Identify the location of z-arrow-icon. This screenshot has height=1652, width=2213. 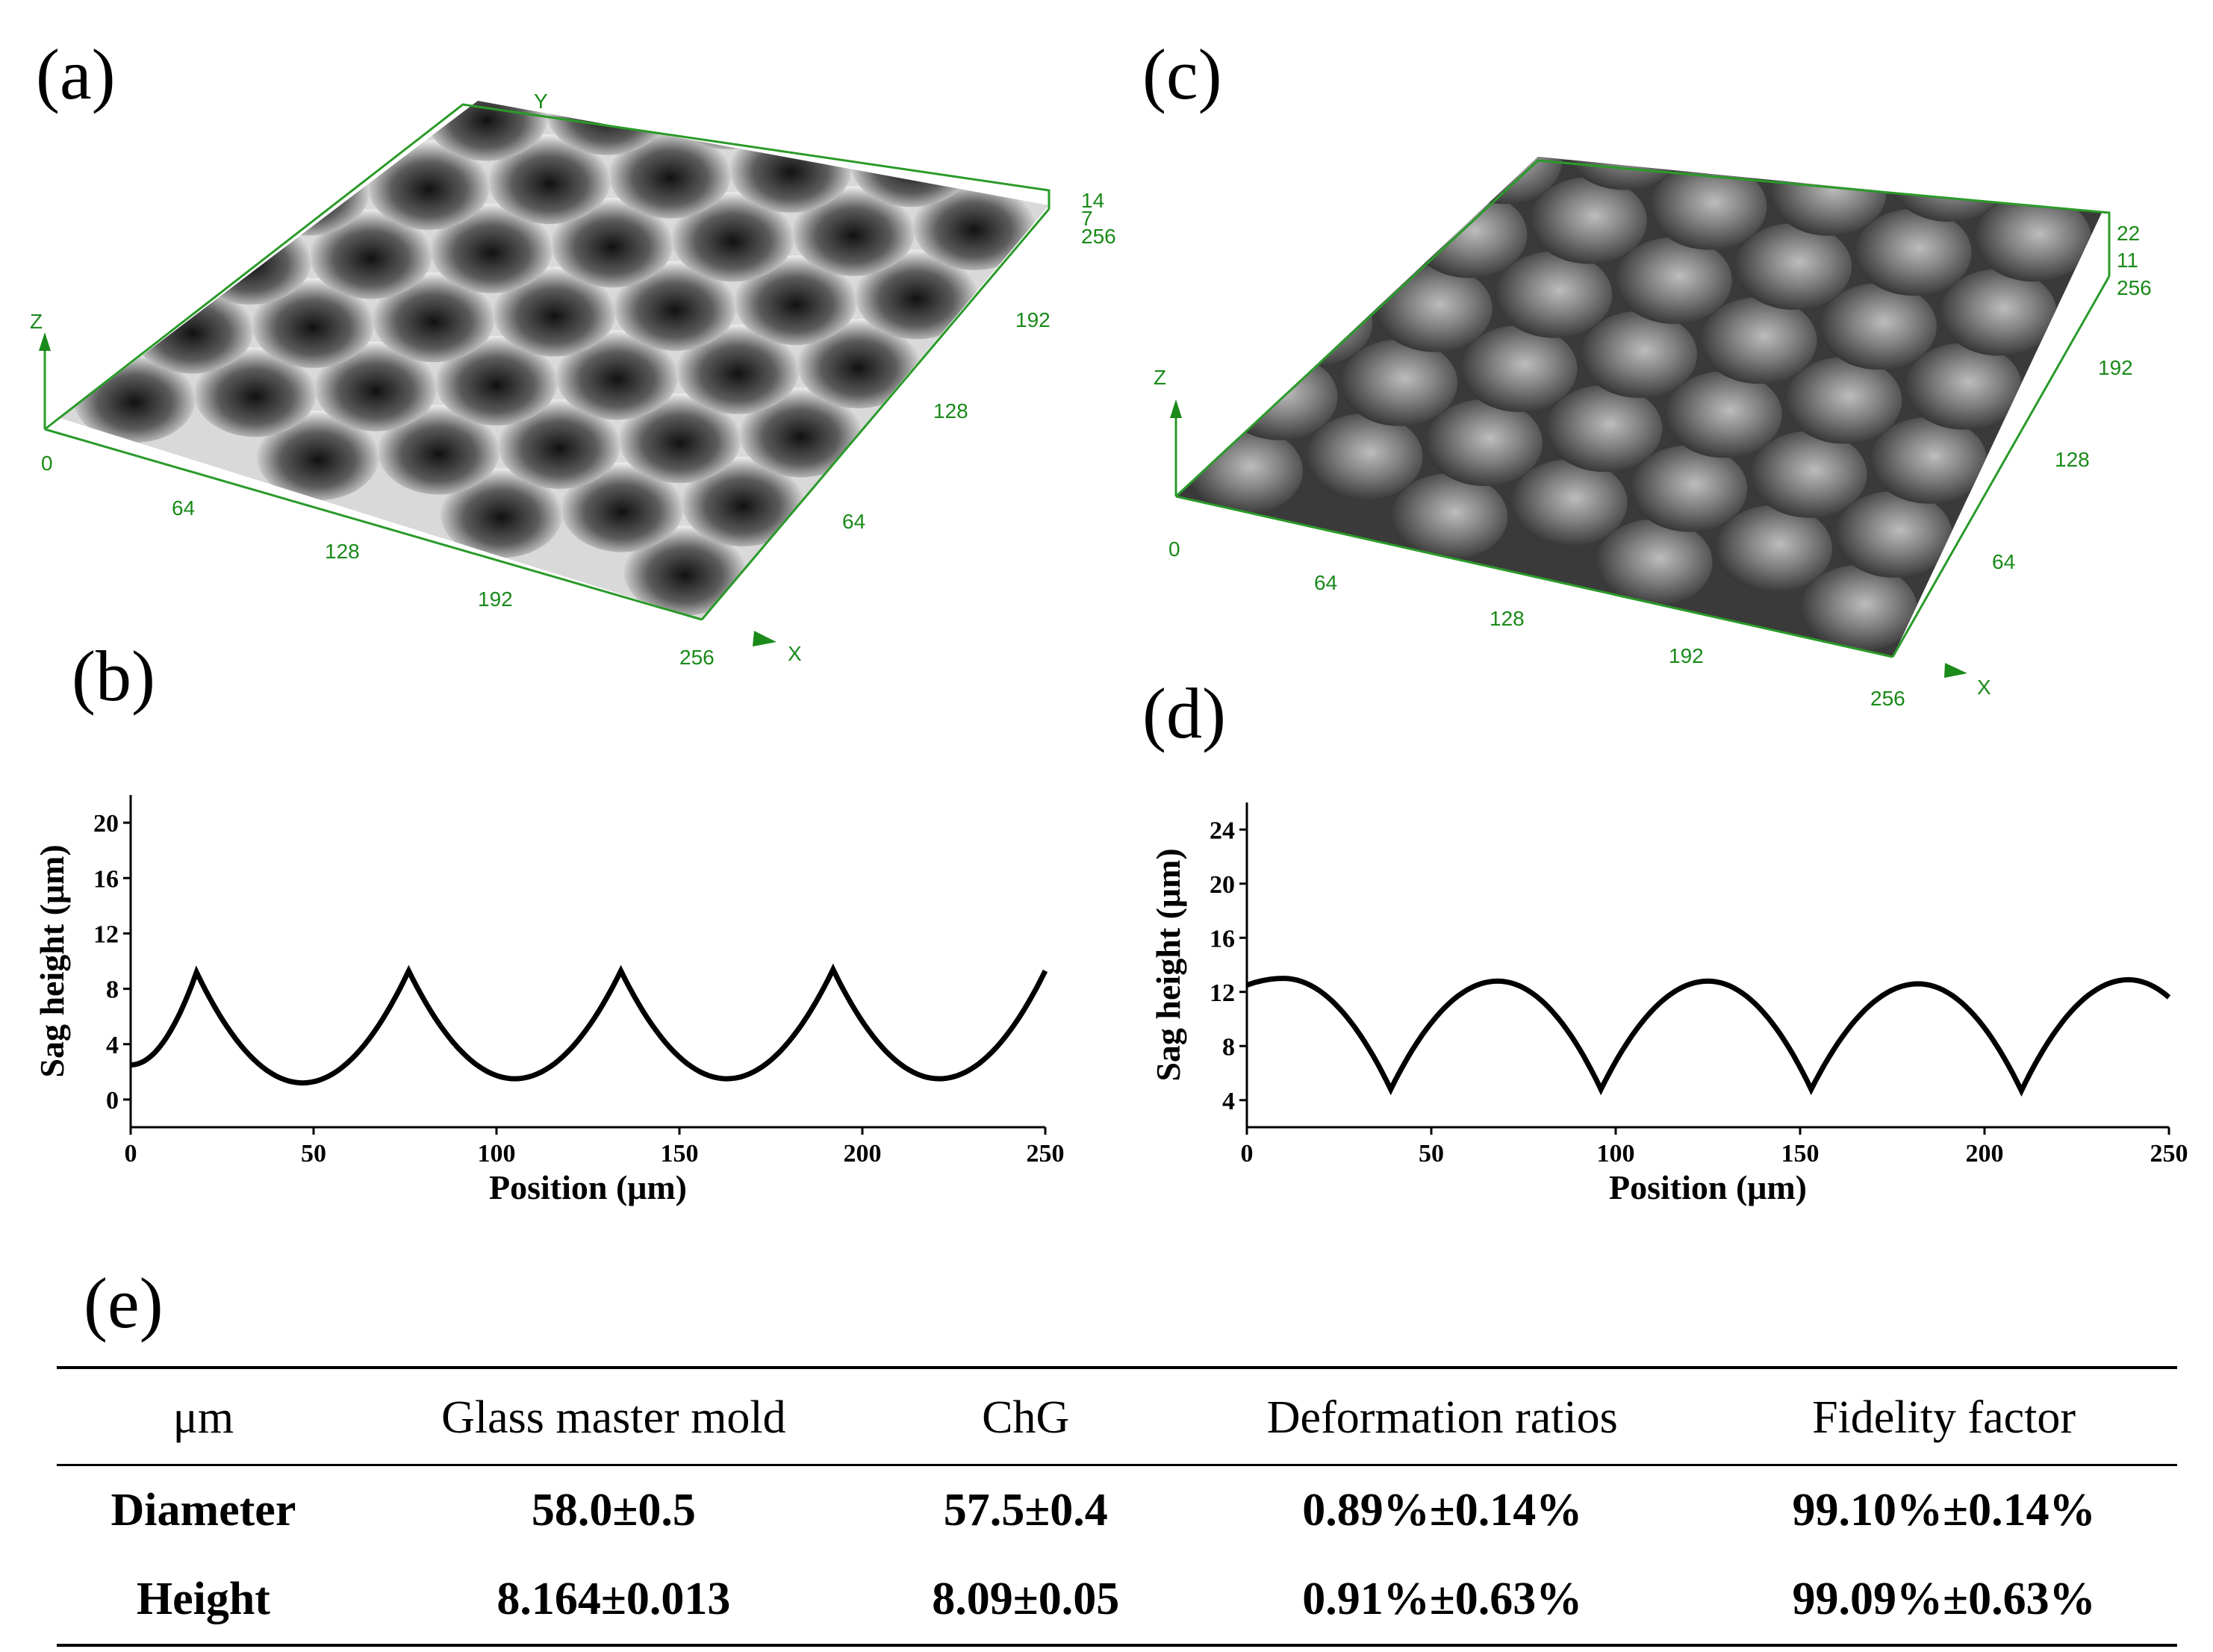
(45, 341).